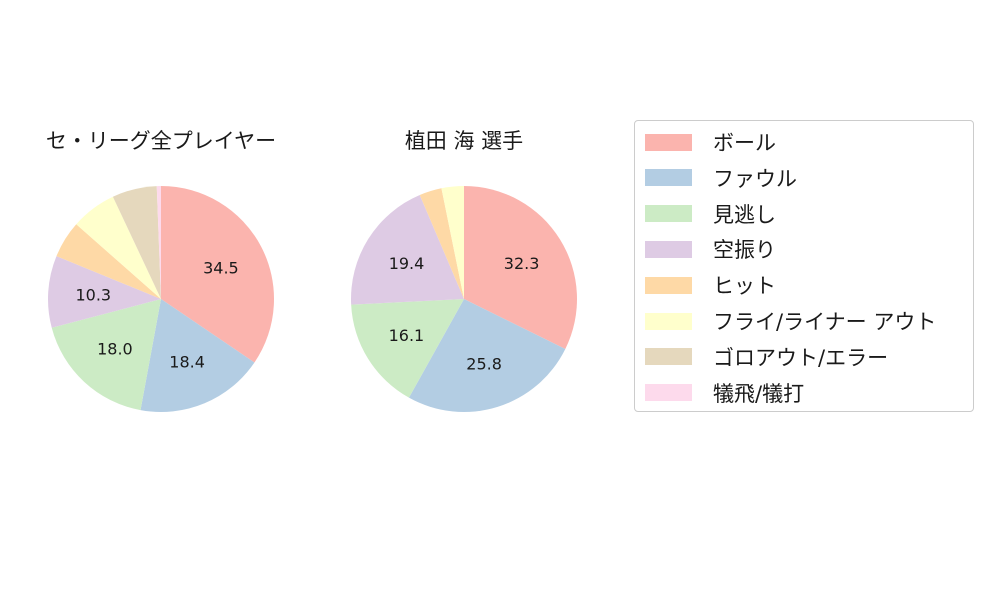 Image resolution: width=1000 pixels, height=600 pixels. Describe the element at coordinates (522, 263) in the screenshot. I see `pie-label-player-0: 32.3` at that location.